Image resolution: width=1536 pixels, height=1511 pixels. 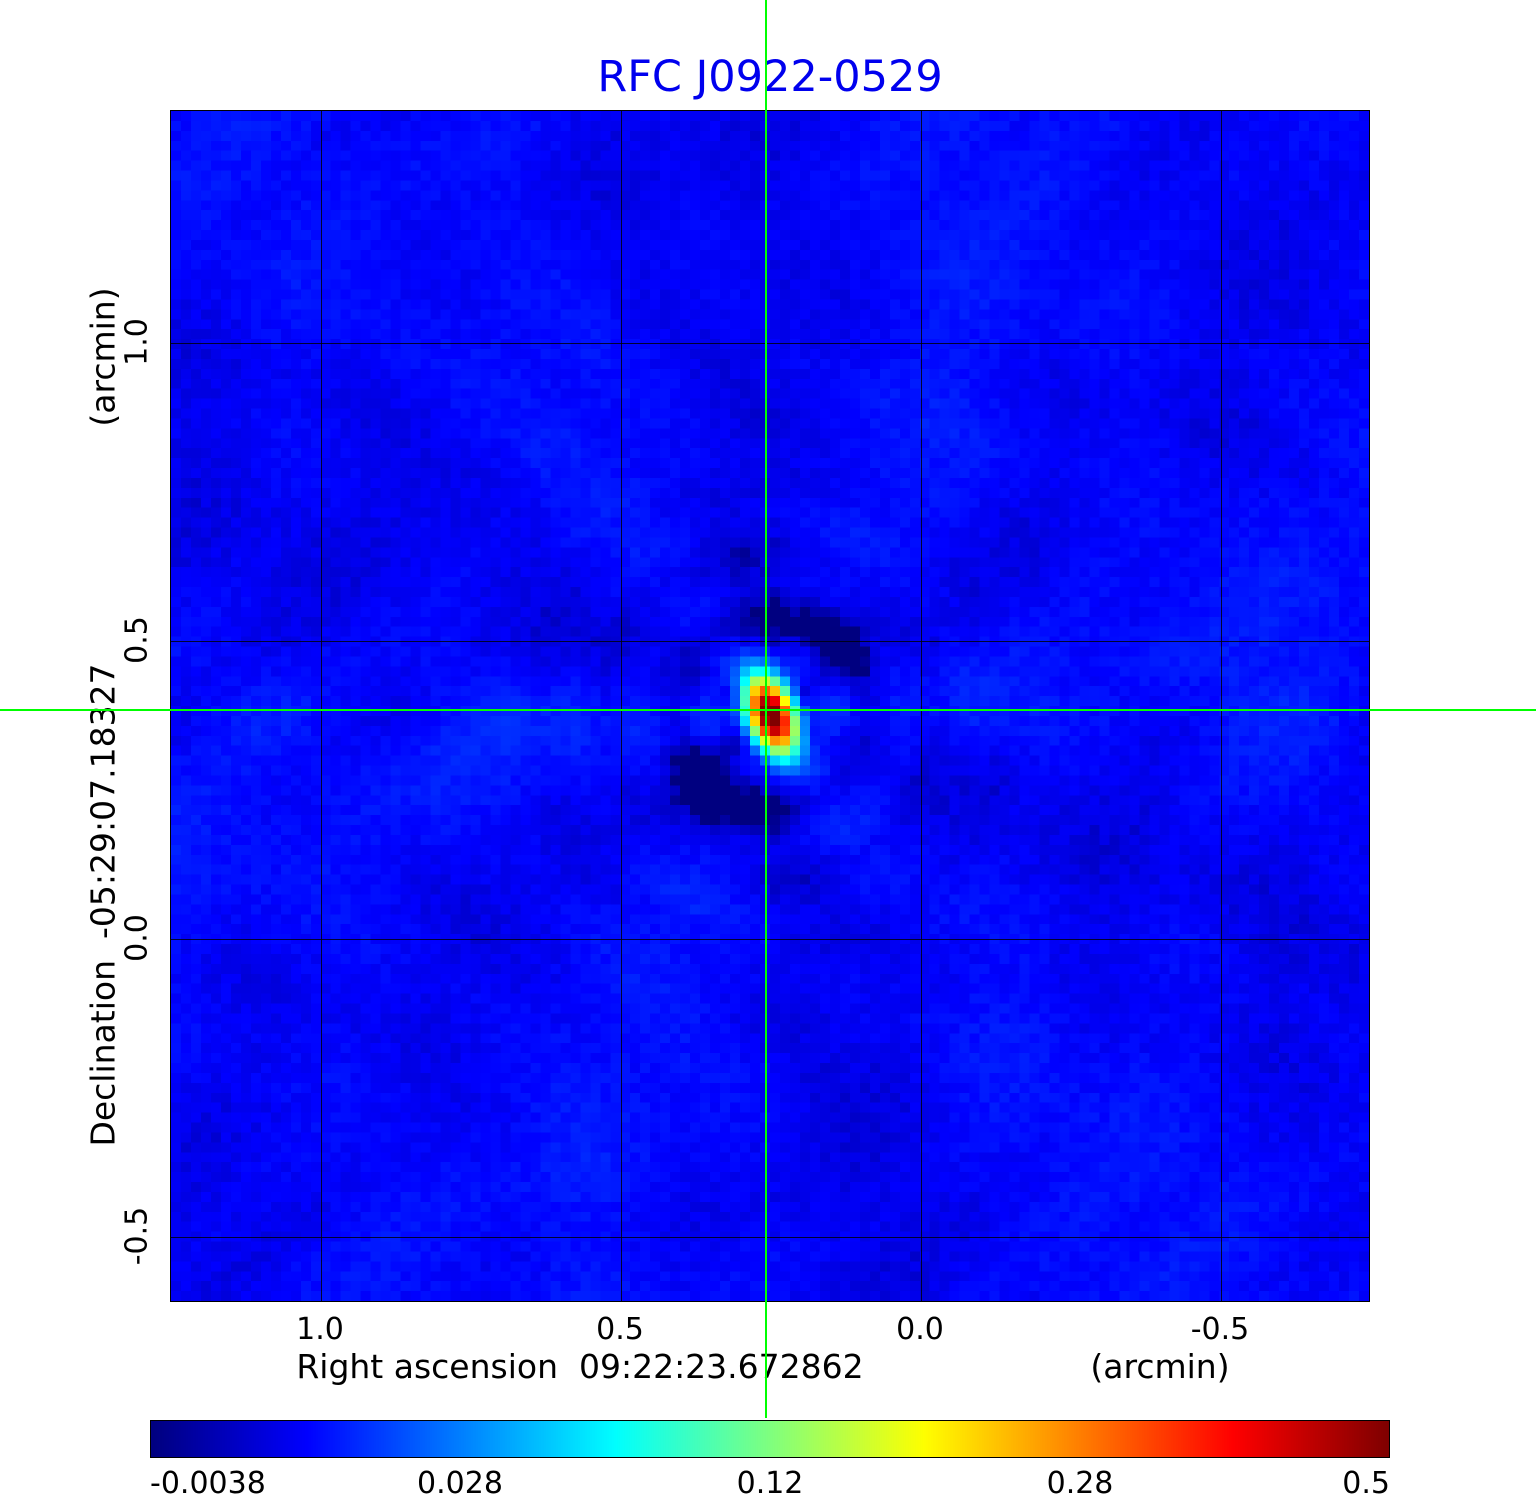 I want to click on y-axis-label: Declination -05:29:07.18327, so click(x=103, y=905).